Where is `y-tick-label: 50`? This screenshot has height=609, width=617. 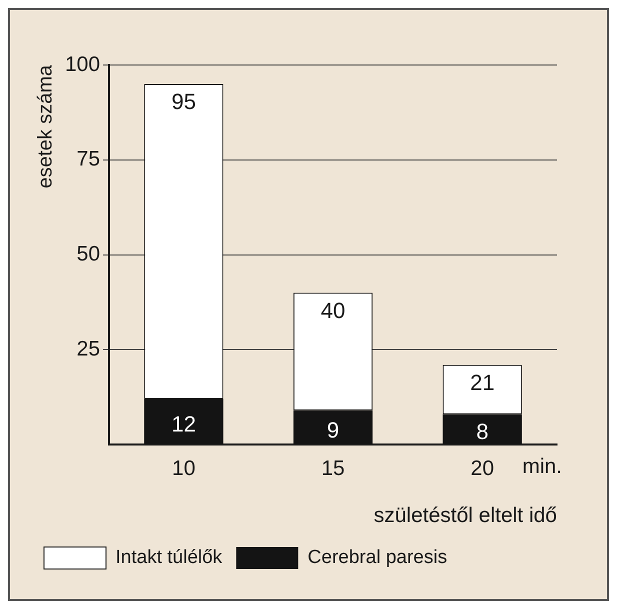 y-tick-label: 50 is located at coordinates (88, 254).